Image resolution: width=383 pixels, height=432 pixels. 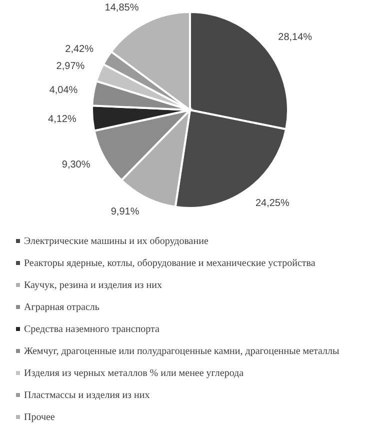 What do you see at coordinates (62, 120) in the screenshot?
I see `data-label: 4,12%` at bounding box center [62, 120].